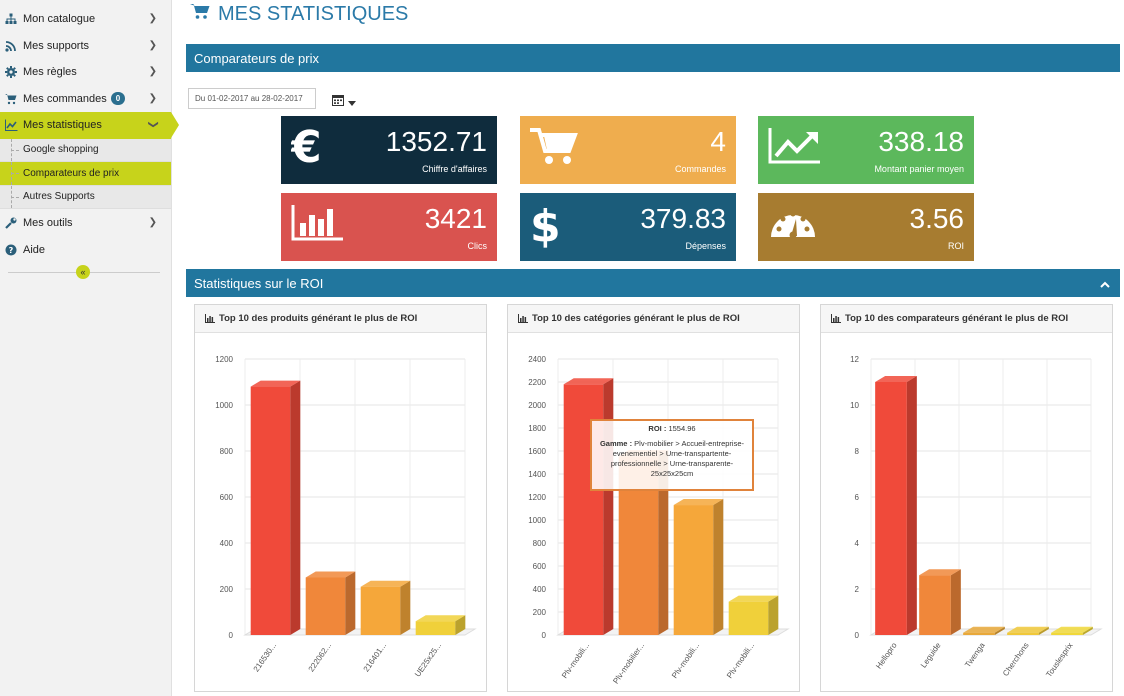  What do you see at coordinates (85, 250) in the screenshot?
I see `sidebar-item-aide: ? Aide` at bounding box center [85, 250].